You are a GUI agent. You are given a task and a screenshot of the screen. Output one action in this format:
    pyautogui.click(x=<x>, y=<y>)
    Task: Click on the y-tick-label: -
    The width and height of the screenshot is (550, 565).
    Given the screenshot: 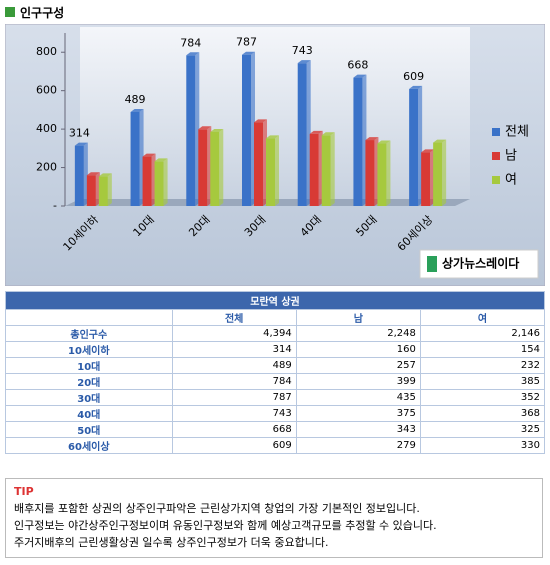 What is the action you would take?
    pyautogui.click(x=55, y=205)
    